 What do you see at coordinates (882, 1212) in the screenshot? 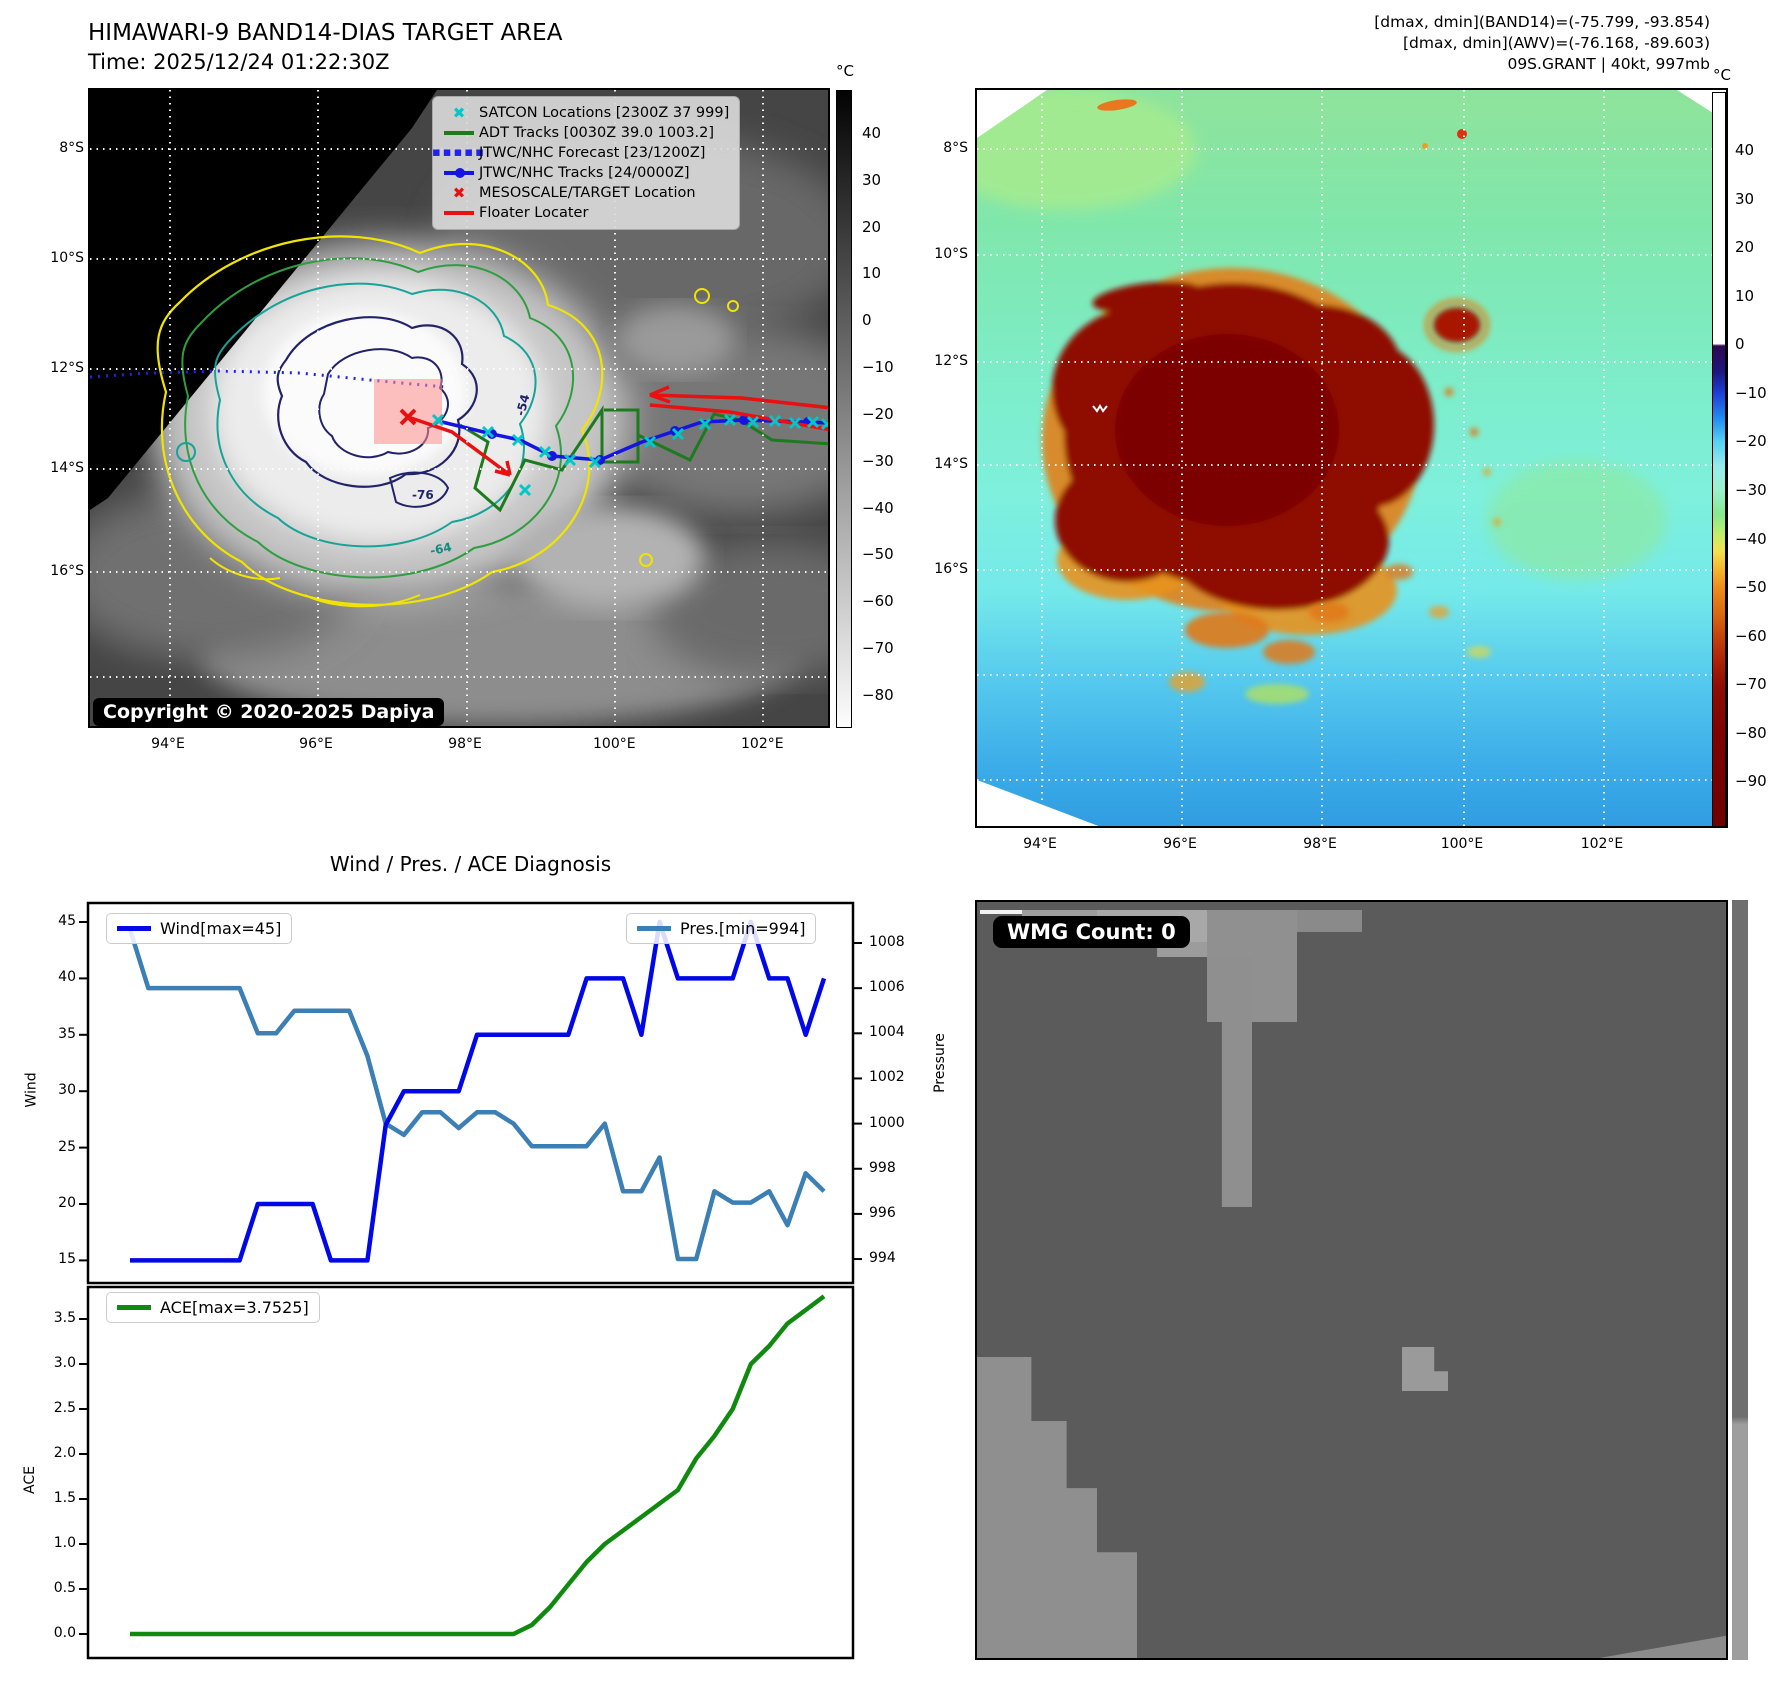
I see `pres-ytick: 996` at bounding box center [882, 1212].